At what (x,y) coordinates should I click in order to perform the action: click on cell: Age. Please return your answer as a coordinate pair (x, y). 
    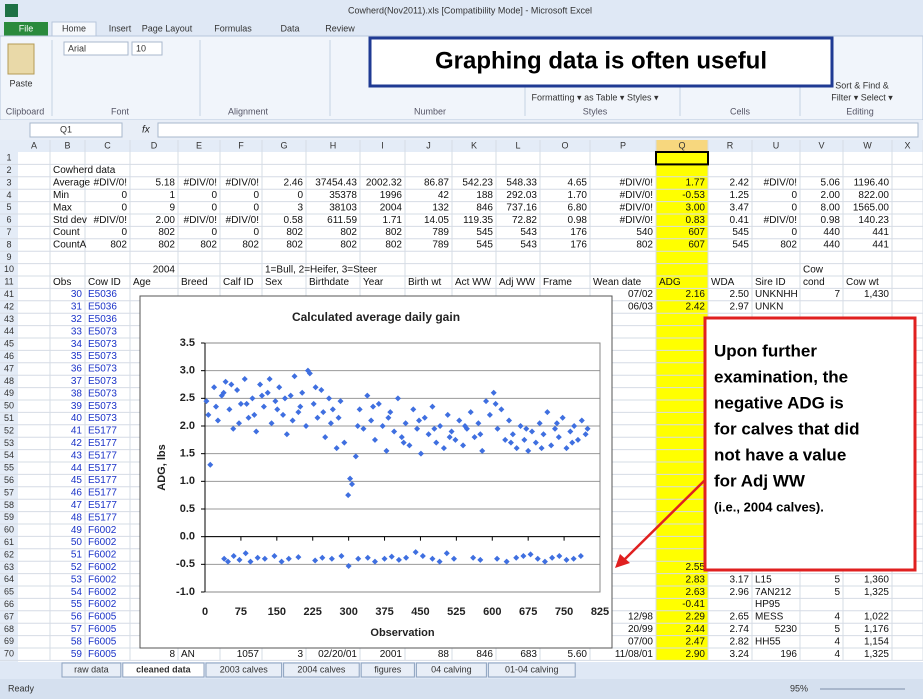
    Looking at the image, I should click on (142, 282).